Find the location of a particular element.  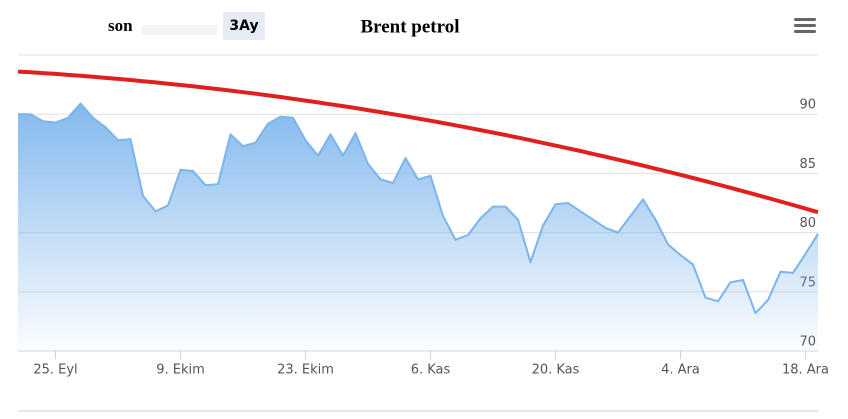

x-tick-label: 9. Ekim is located at coordinates (180, 370).